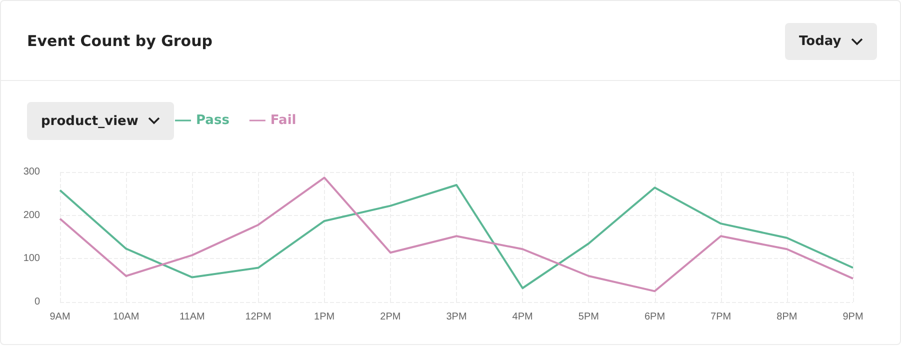 The width and height of the screenshot is (901, 346). I want to click on y-tick-label: 200, so click(31, 215).